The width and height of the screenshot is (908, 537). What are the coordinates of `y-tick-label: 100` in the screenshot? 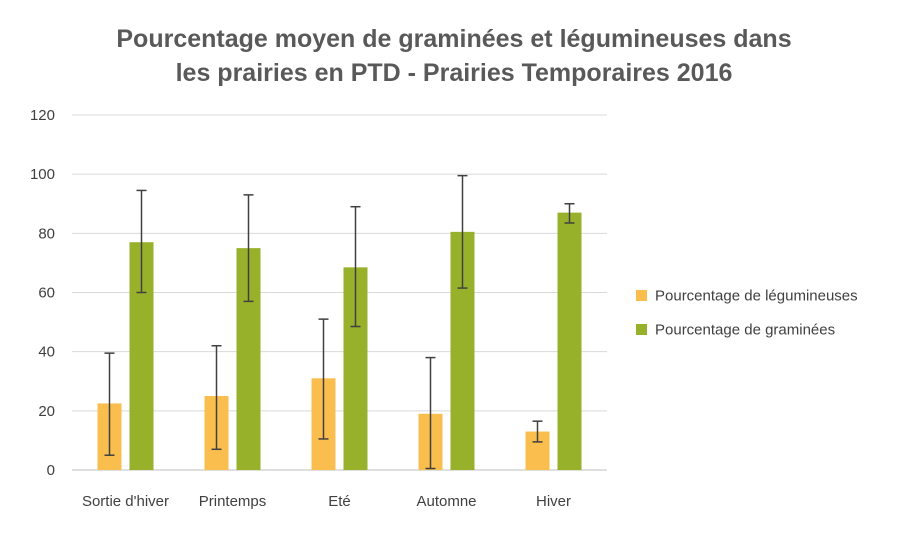 It's located at (42, 174).